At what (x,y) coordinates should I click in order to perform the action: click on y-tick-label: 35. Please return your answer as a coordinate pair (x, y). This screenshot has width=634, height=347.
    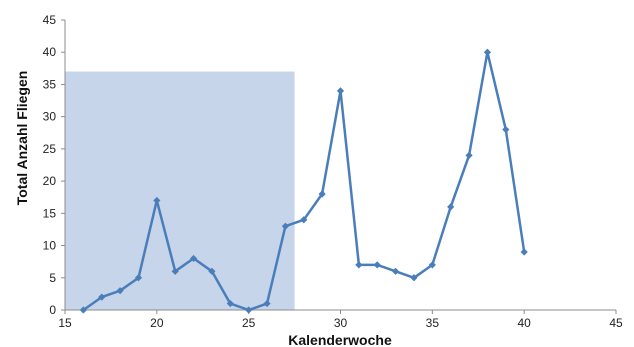
    Looking at the image, I should click on (50, 84).